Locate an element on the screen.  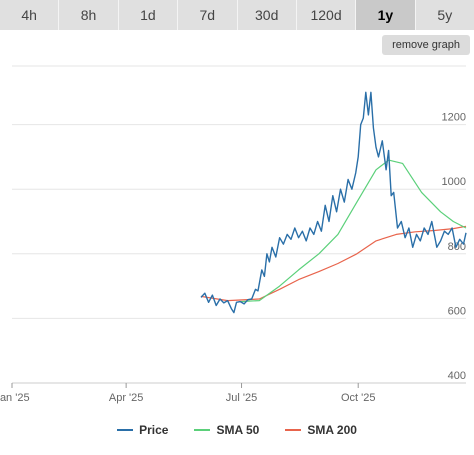
legend-item-sma50: SMA 50 is located at coordinates (226, 430).